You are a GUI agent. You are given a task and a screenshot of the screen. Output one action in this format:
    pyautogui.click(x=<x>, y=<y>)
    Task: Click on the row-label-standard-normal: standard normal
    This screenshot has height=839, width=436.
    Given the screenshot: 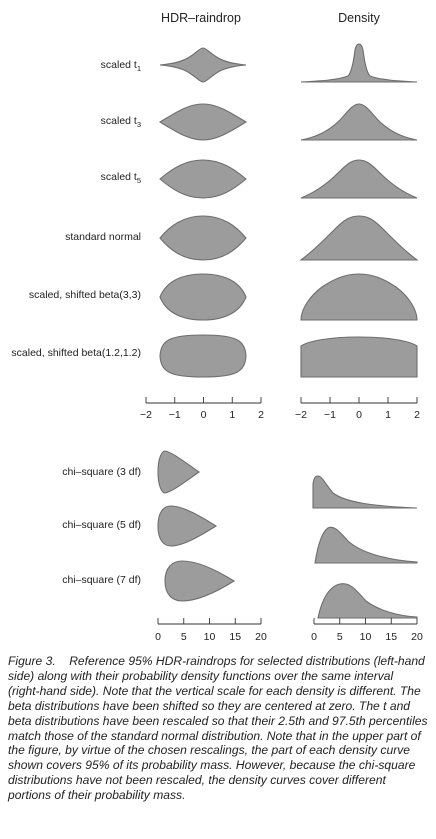 What is the action you would take?
    pyautogui.click(x=103, y=237)
    